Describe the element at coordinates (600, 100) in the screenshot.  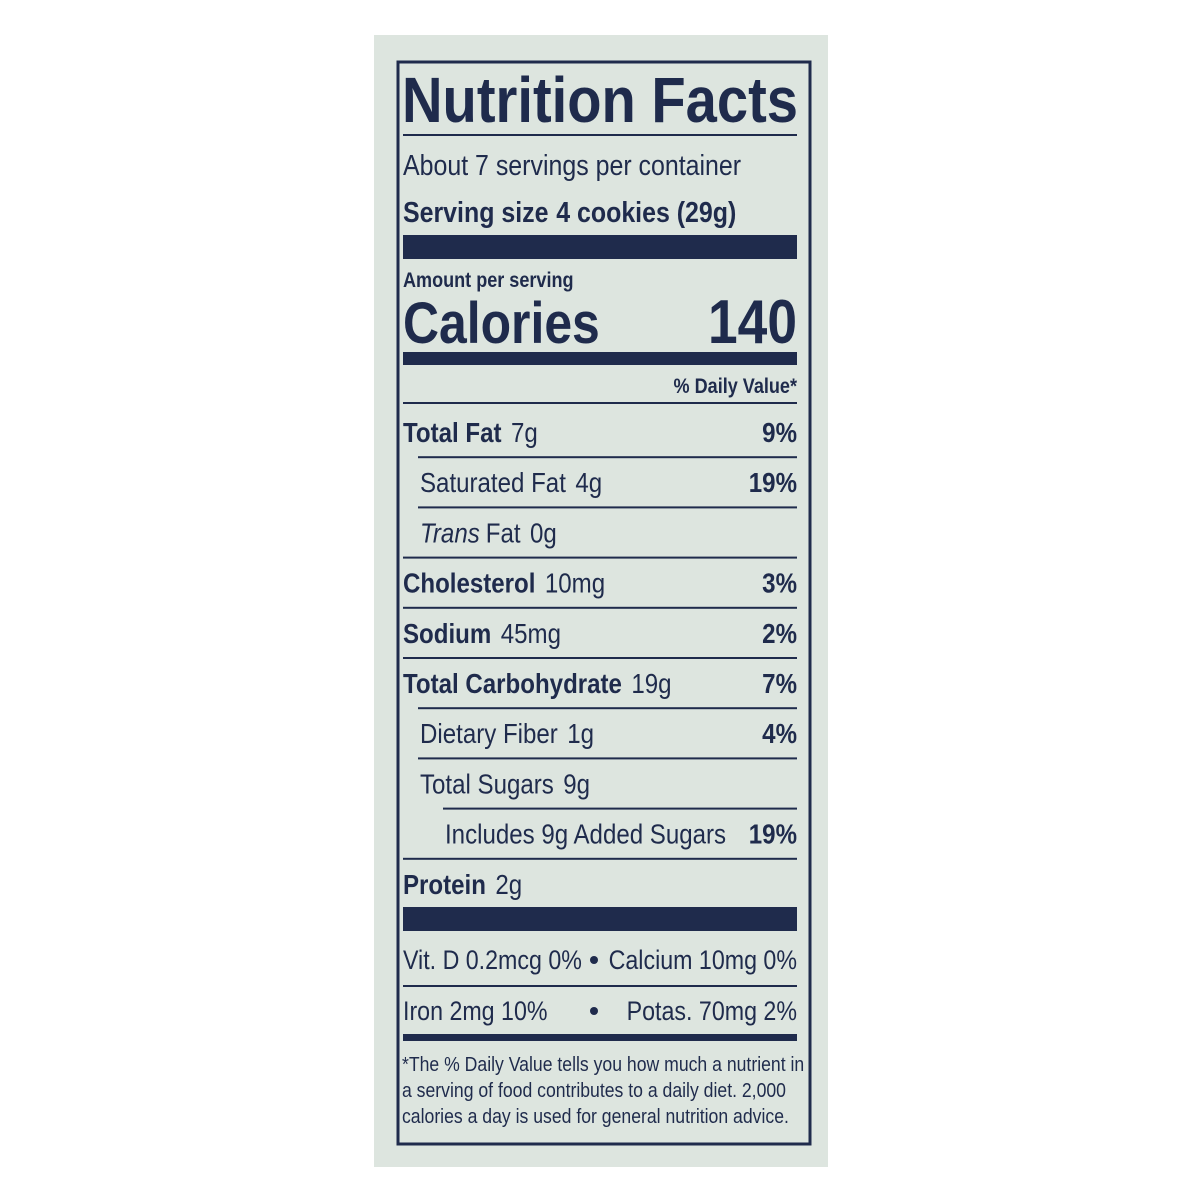
I see `title: Nutrition Facts` at that location.